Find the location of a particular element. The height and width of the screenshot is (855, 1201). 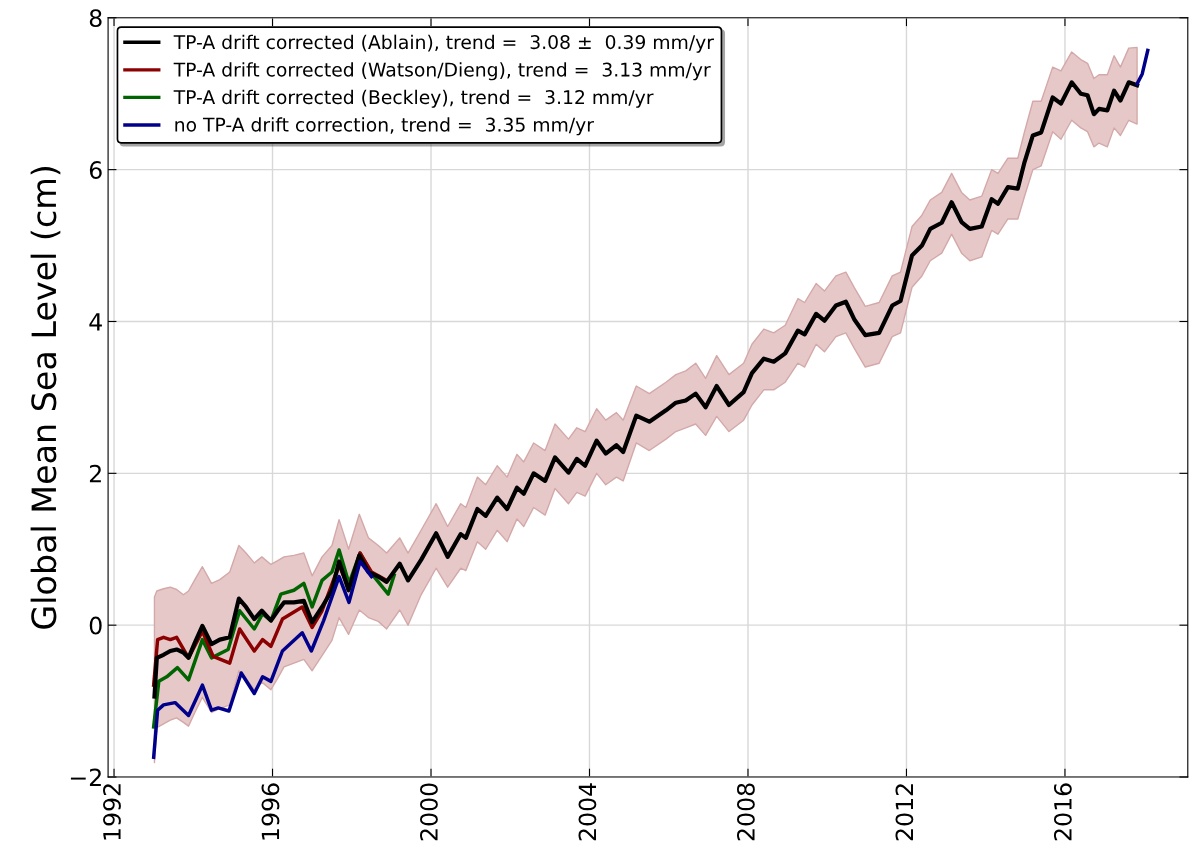

x-tick-label: 2004 is located at coordinates (587, 812).